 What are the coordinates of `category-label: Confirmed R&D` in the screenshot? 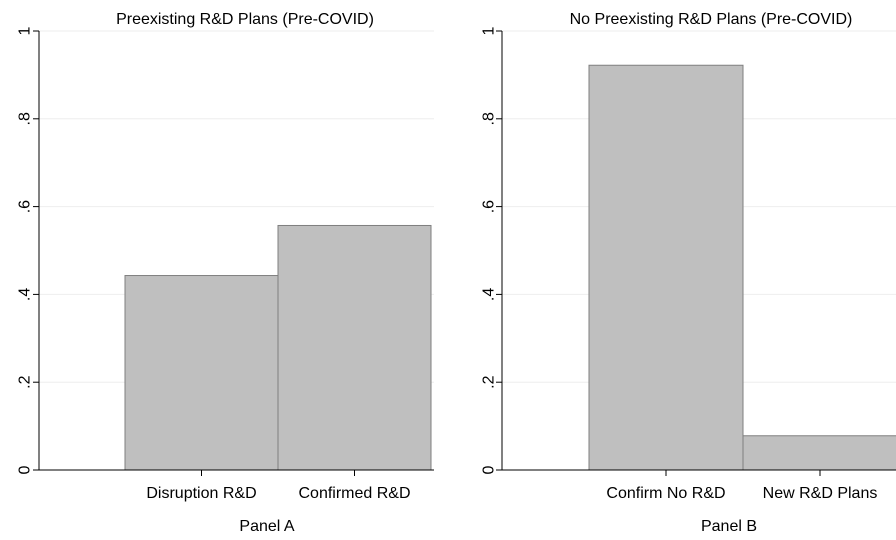 It's located at (354, 493).